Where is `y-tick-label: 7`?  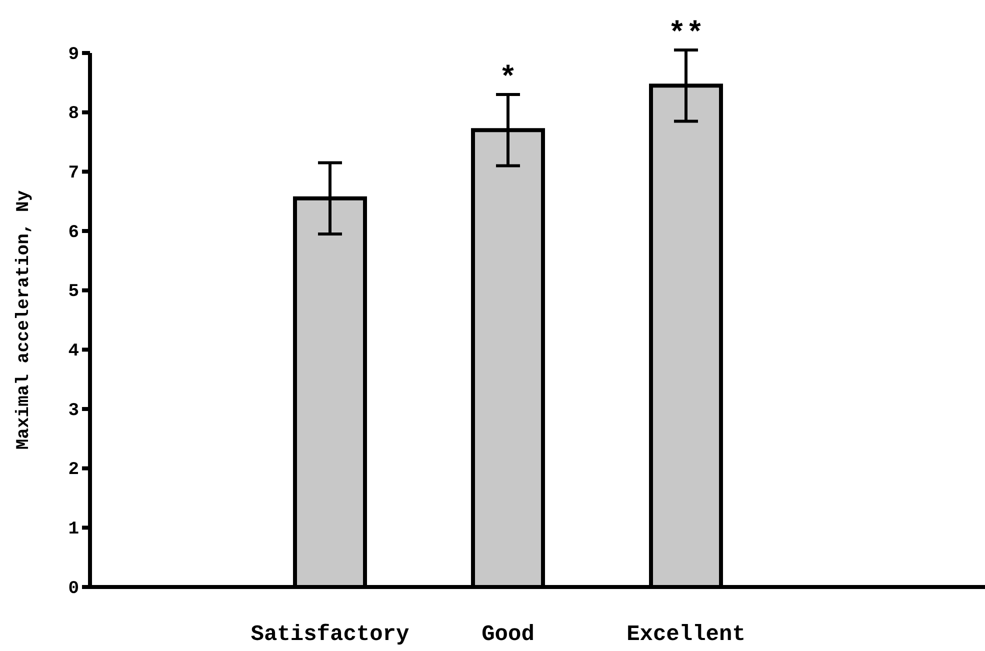 y-tick-label: 7 is located at coordinates (73, 173).